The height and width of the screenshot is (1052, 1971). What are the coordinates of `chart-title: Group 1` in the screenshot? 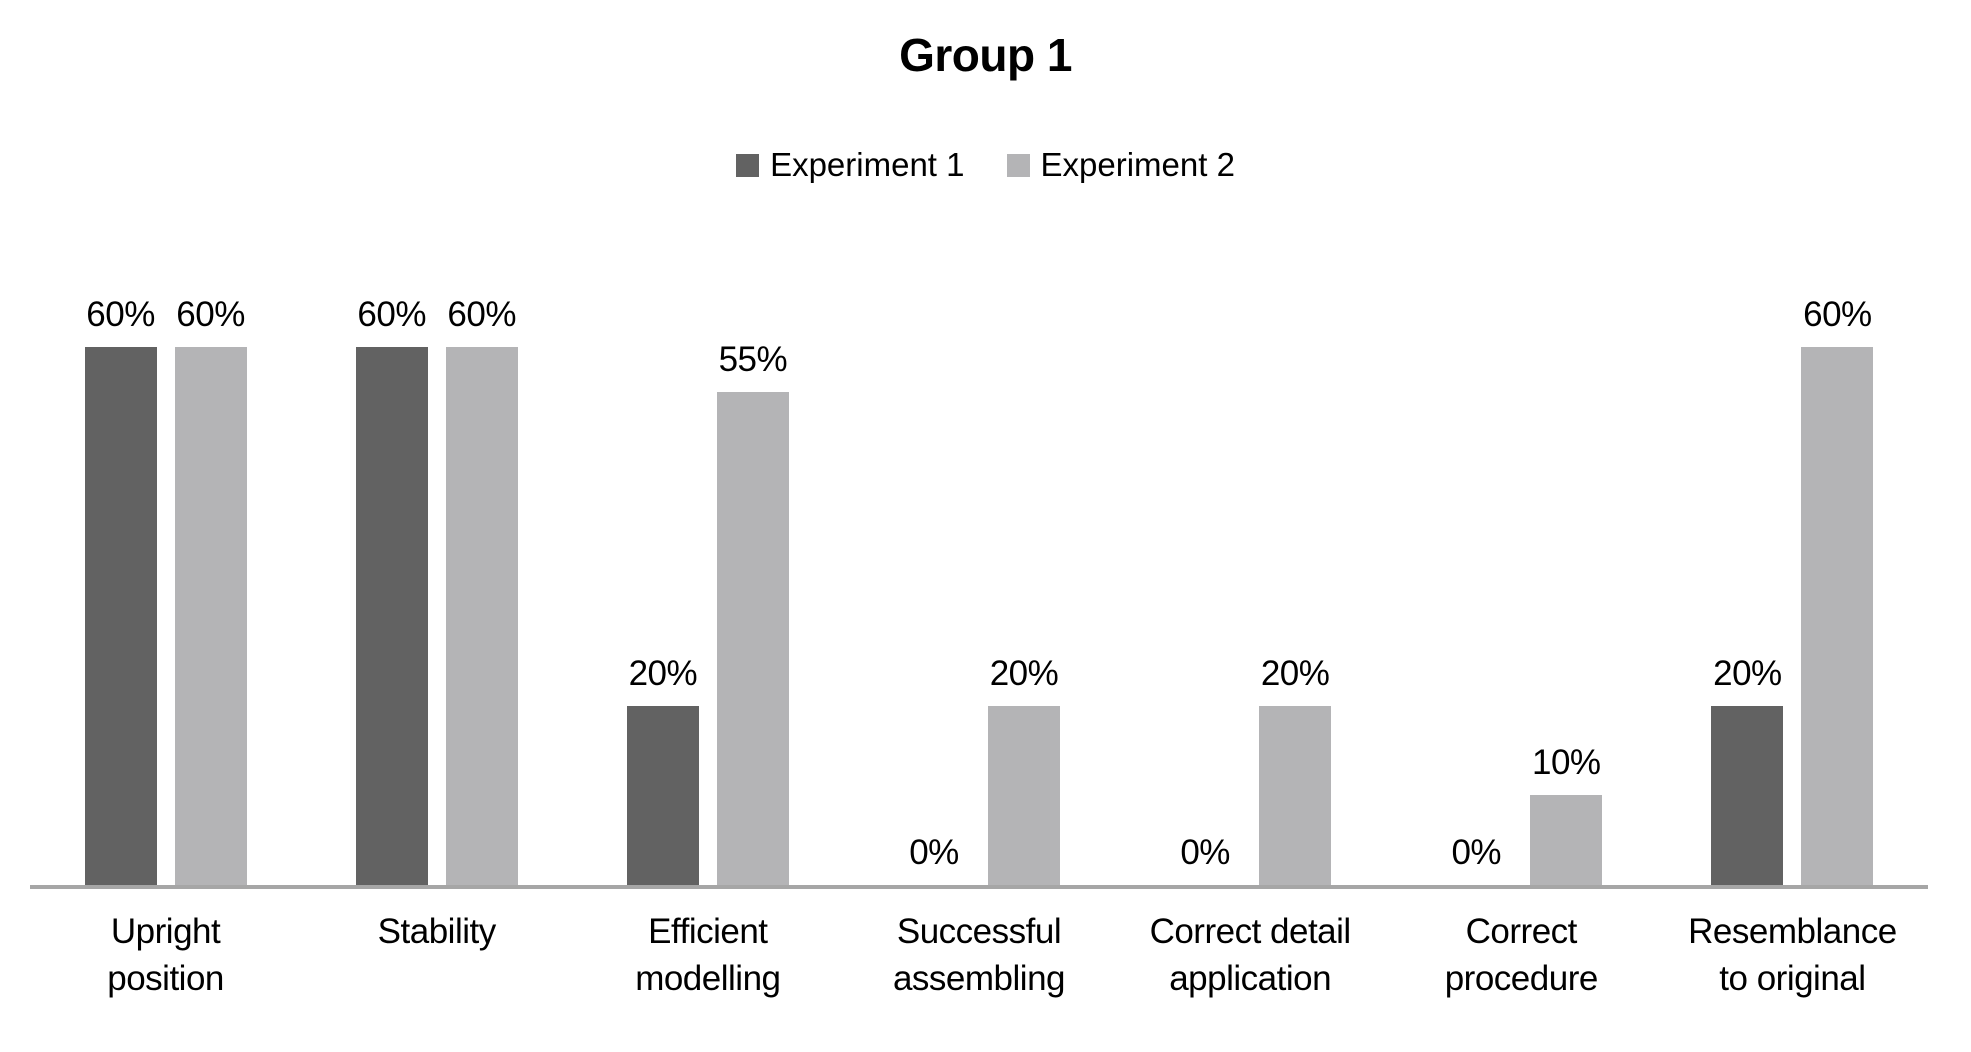 It's located at (985, 55).